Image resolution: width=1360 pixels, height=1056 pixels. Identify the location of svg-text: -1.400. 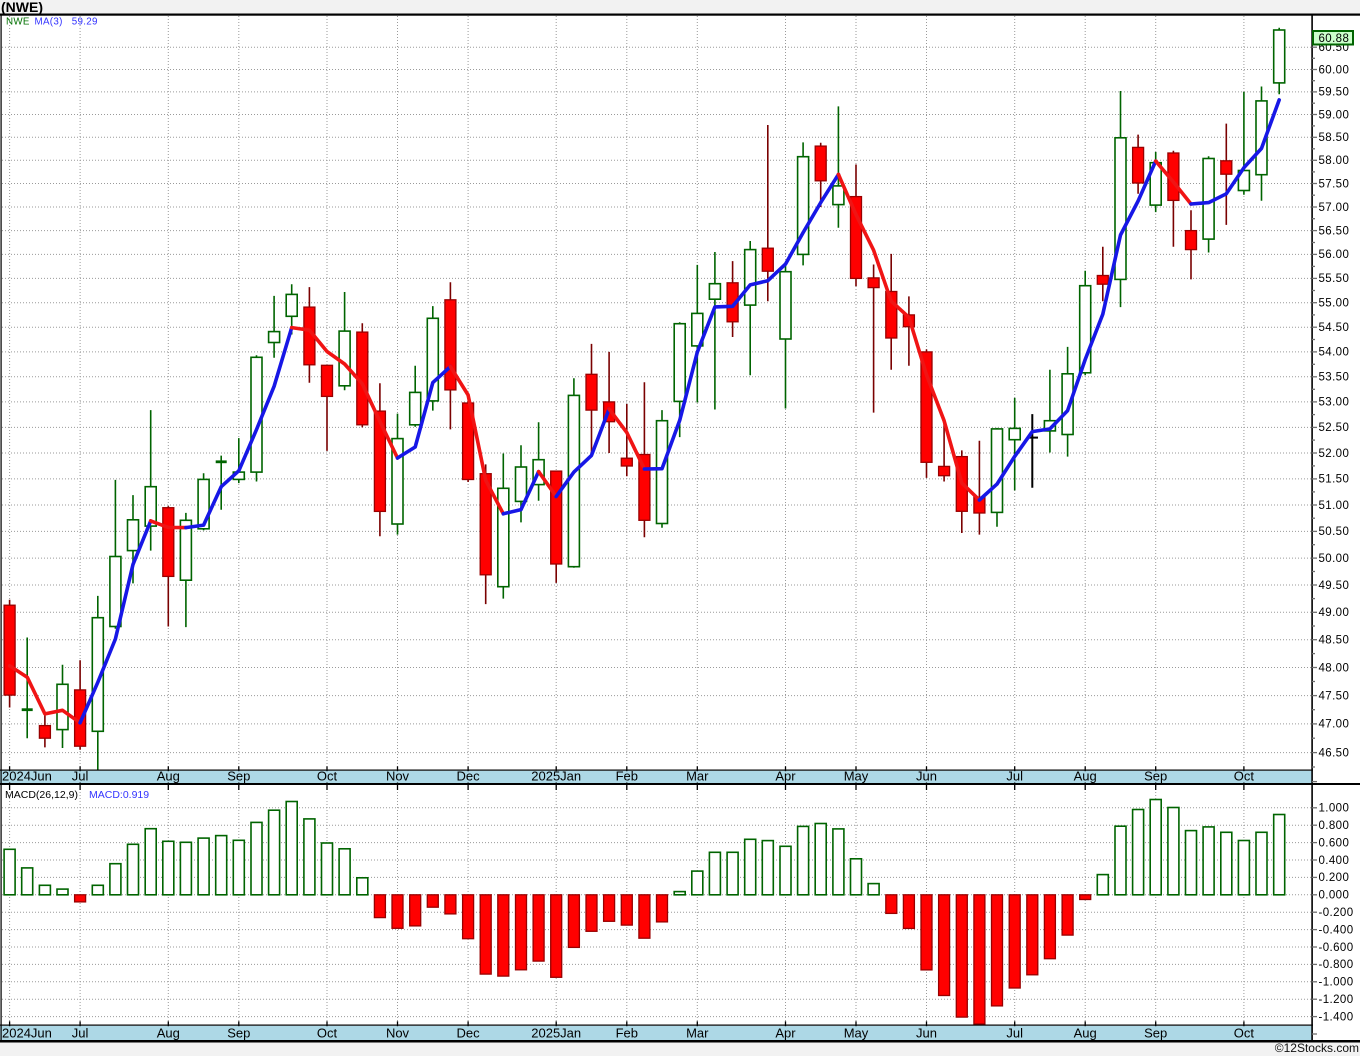
(1336, 1017).